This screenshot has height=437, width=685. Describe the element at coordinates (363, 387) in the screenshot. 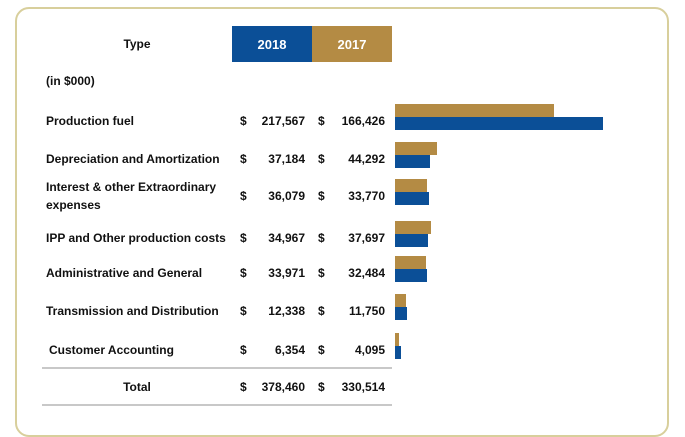

I see `value-label: 330,514` at that location.